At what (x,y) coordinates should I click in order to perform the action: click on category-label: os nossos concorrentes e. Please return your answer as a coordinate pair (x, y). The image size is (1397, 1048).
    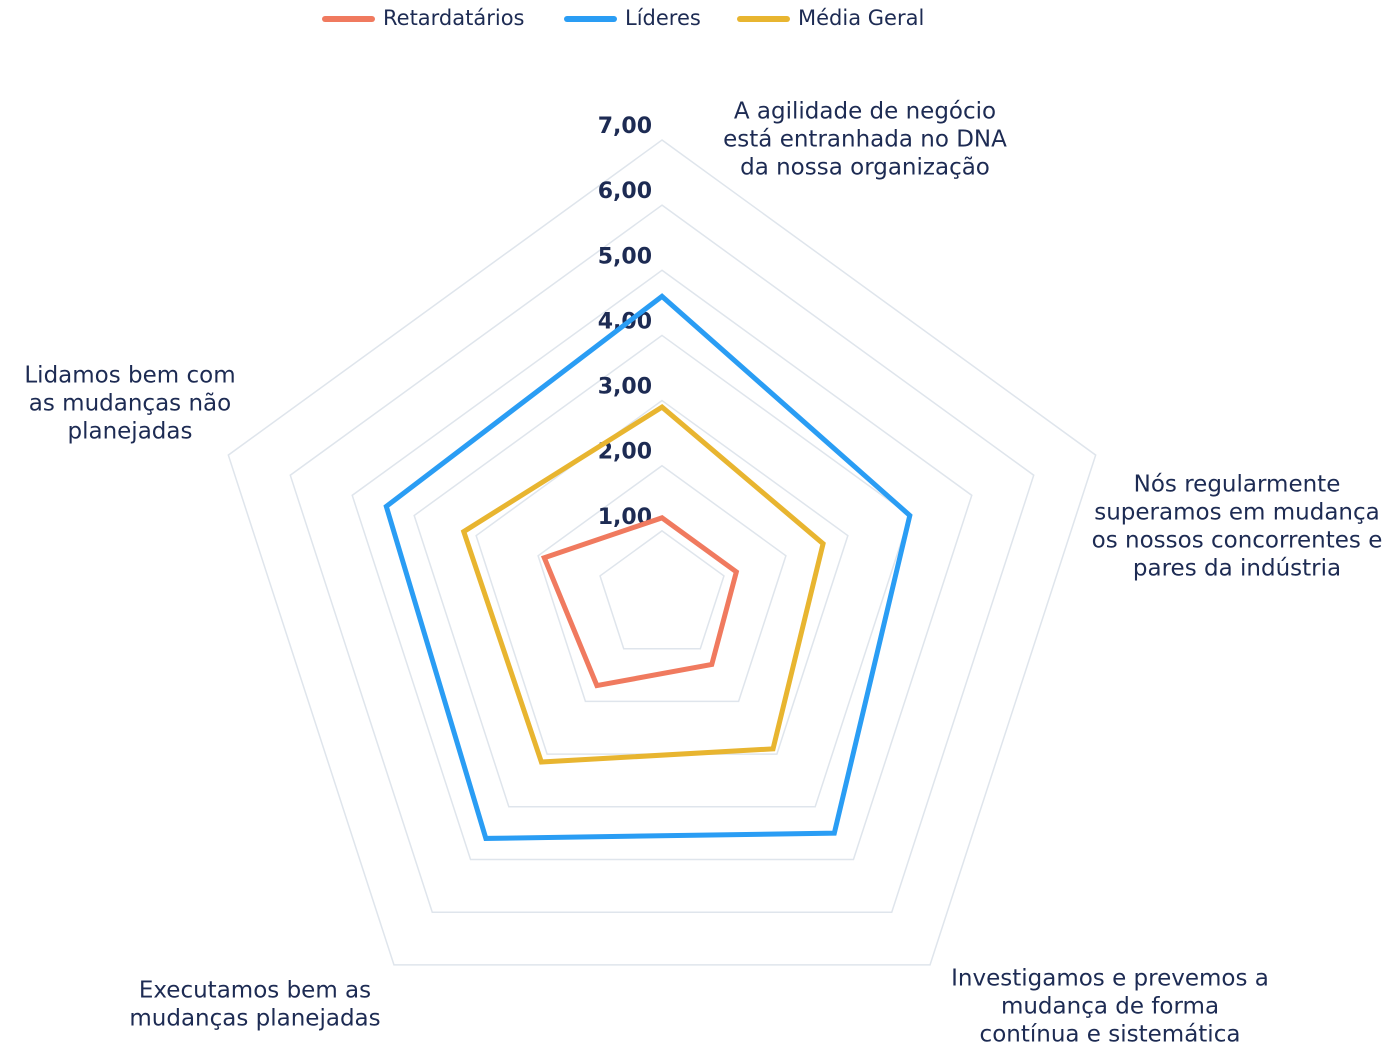
    Looking at the image, I should click on (1237, 541).